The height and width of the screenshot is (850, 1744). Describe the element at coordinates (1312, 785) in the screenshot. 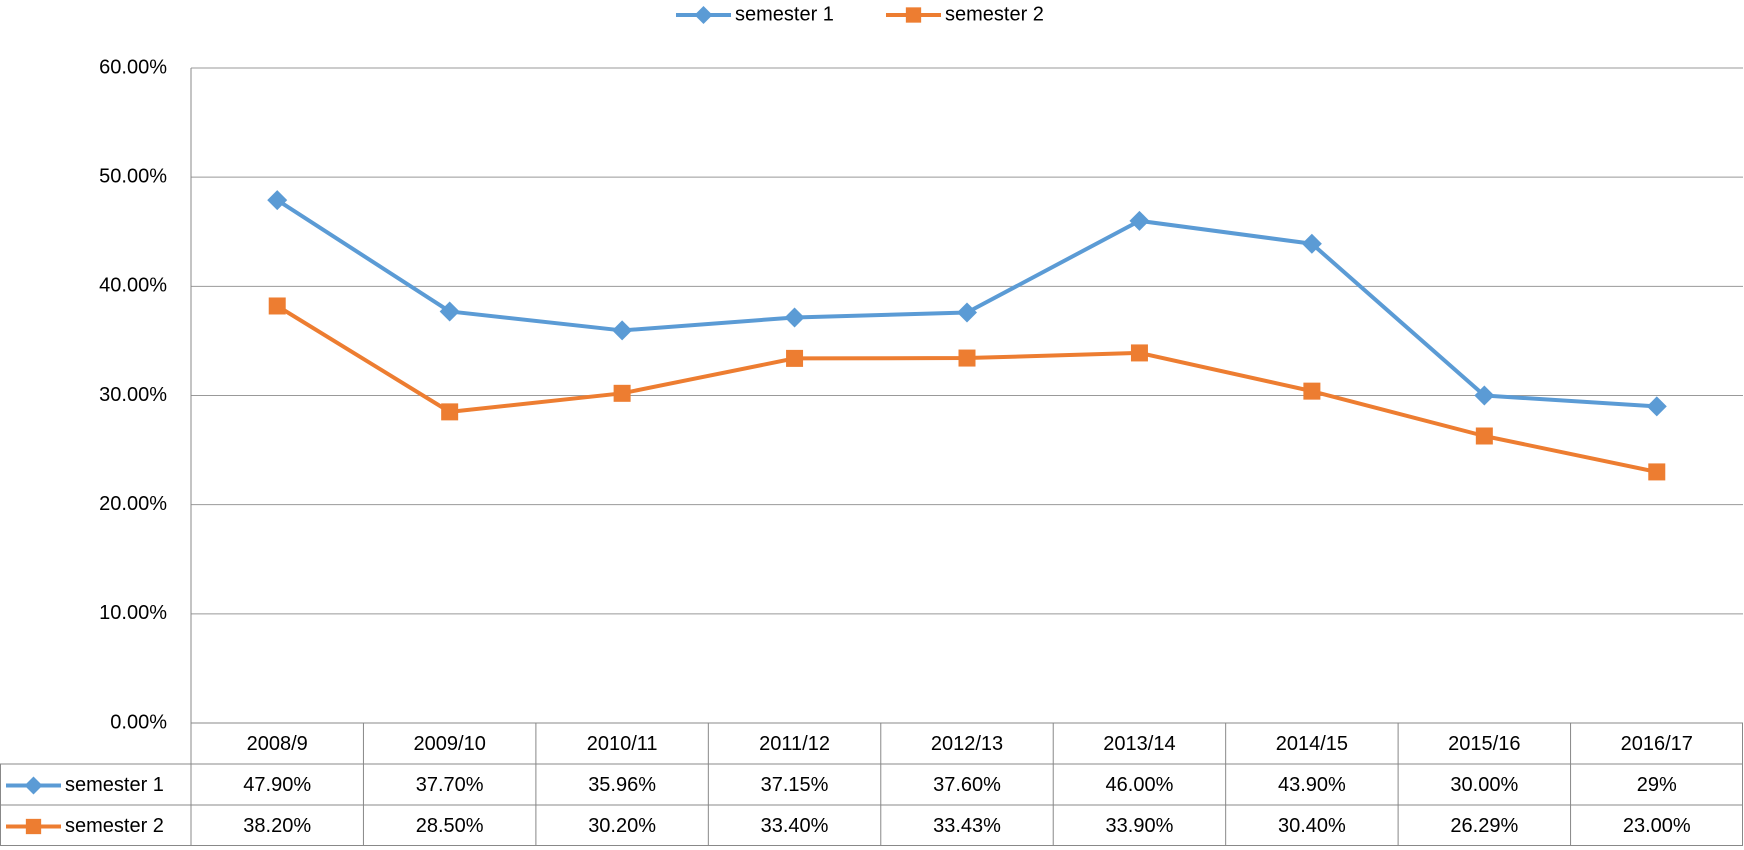

I see `table-cell: 43.90%` at that location.